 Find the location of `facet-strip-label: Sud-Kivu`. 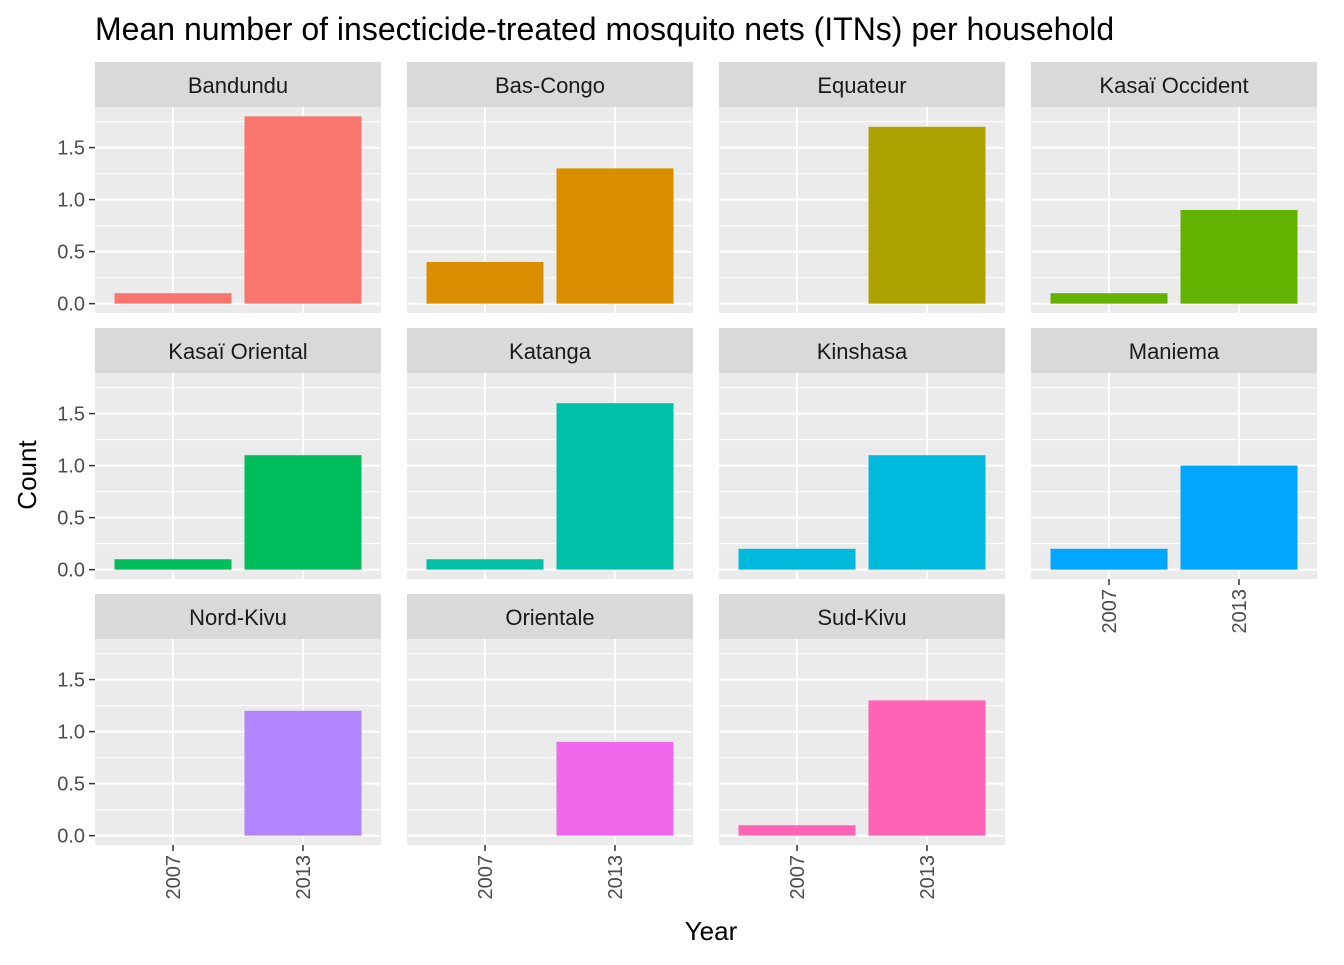

facet-strip-label: Sud-Kivu is located at coordinates (861, 617).